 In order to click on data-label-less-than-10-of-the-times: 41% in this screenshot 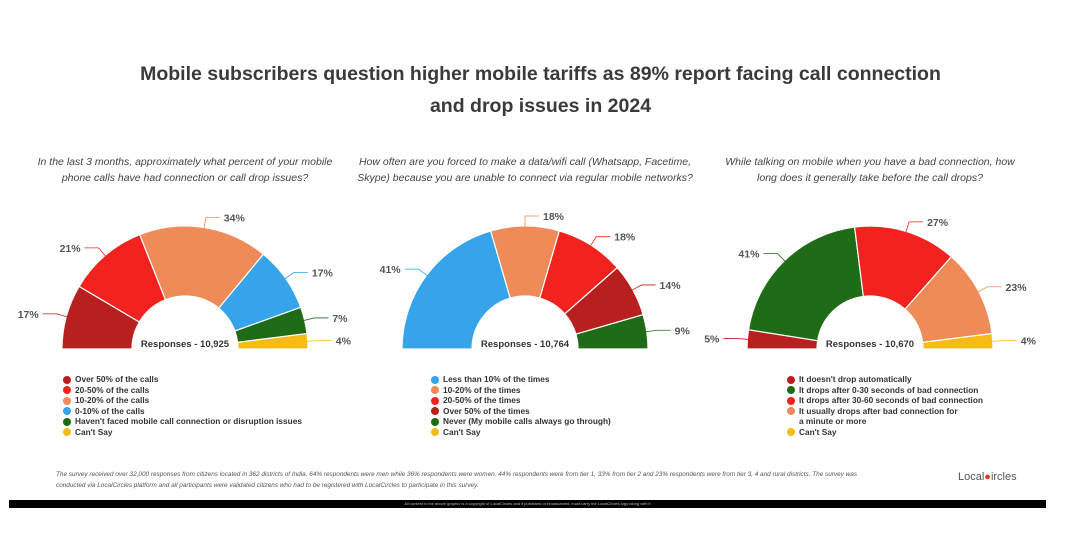, I will do `click(391, 270)`.